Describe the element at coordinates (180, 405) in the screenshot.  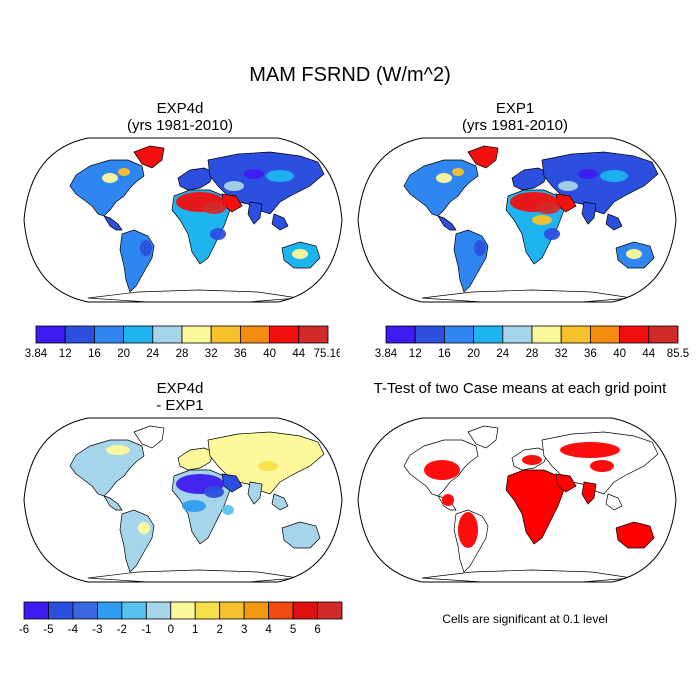
I see `panel-title-diff-line2: - EXP1` at that location.